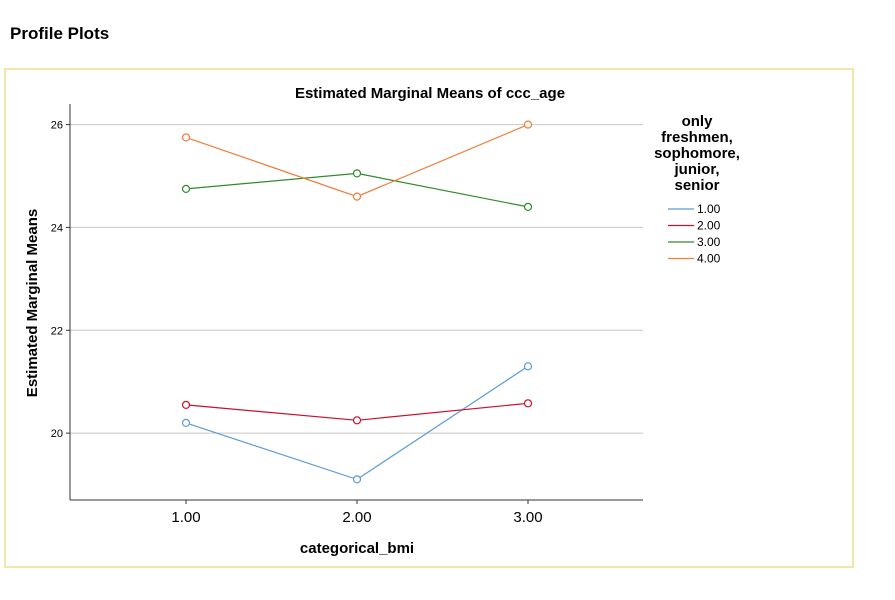  What do you see at coordinates (697, 169) in the screenshot?
I see `legend-title-line: junior,` at bounding box center [697, 169].